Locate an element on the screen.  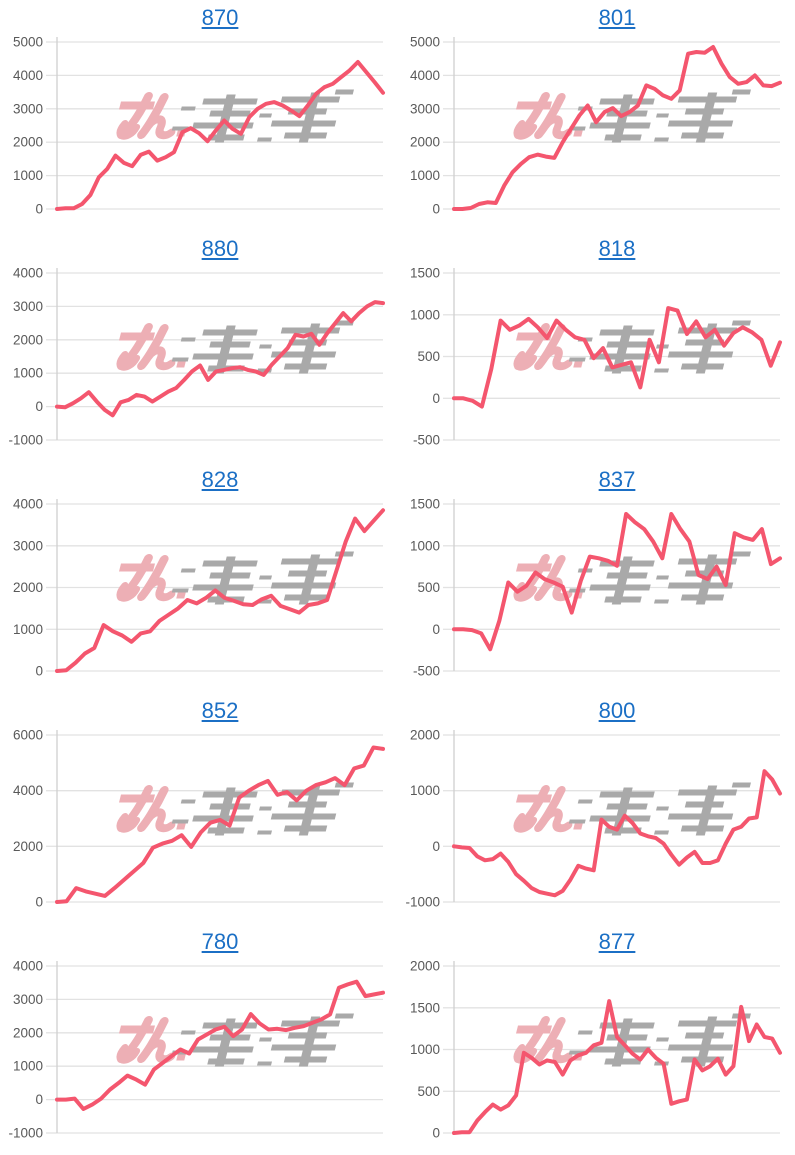
chart-cell: 852 0 2000 4000 6000 is located at coordinates (198, 808).